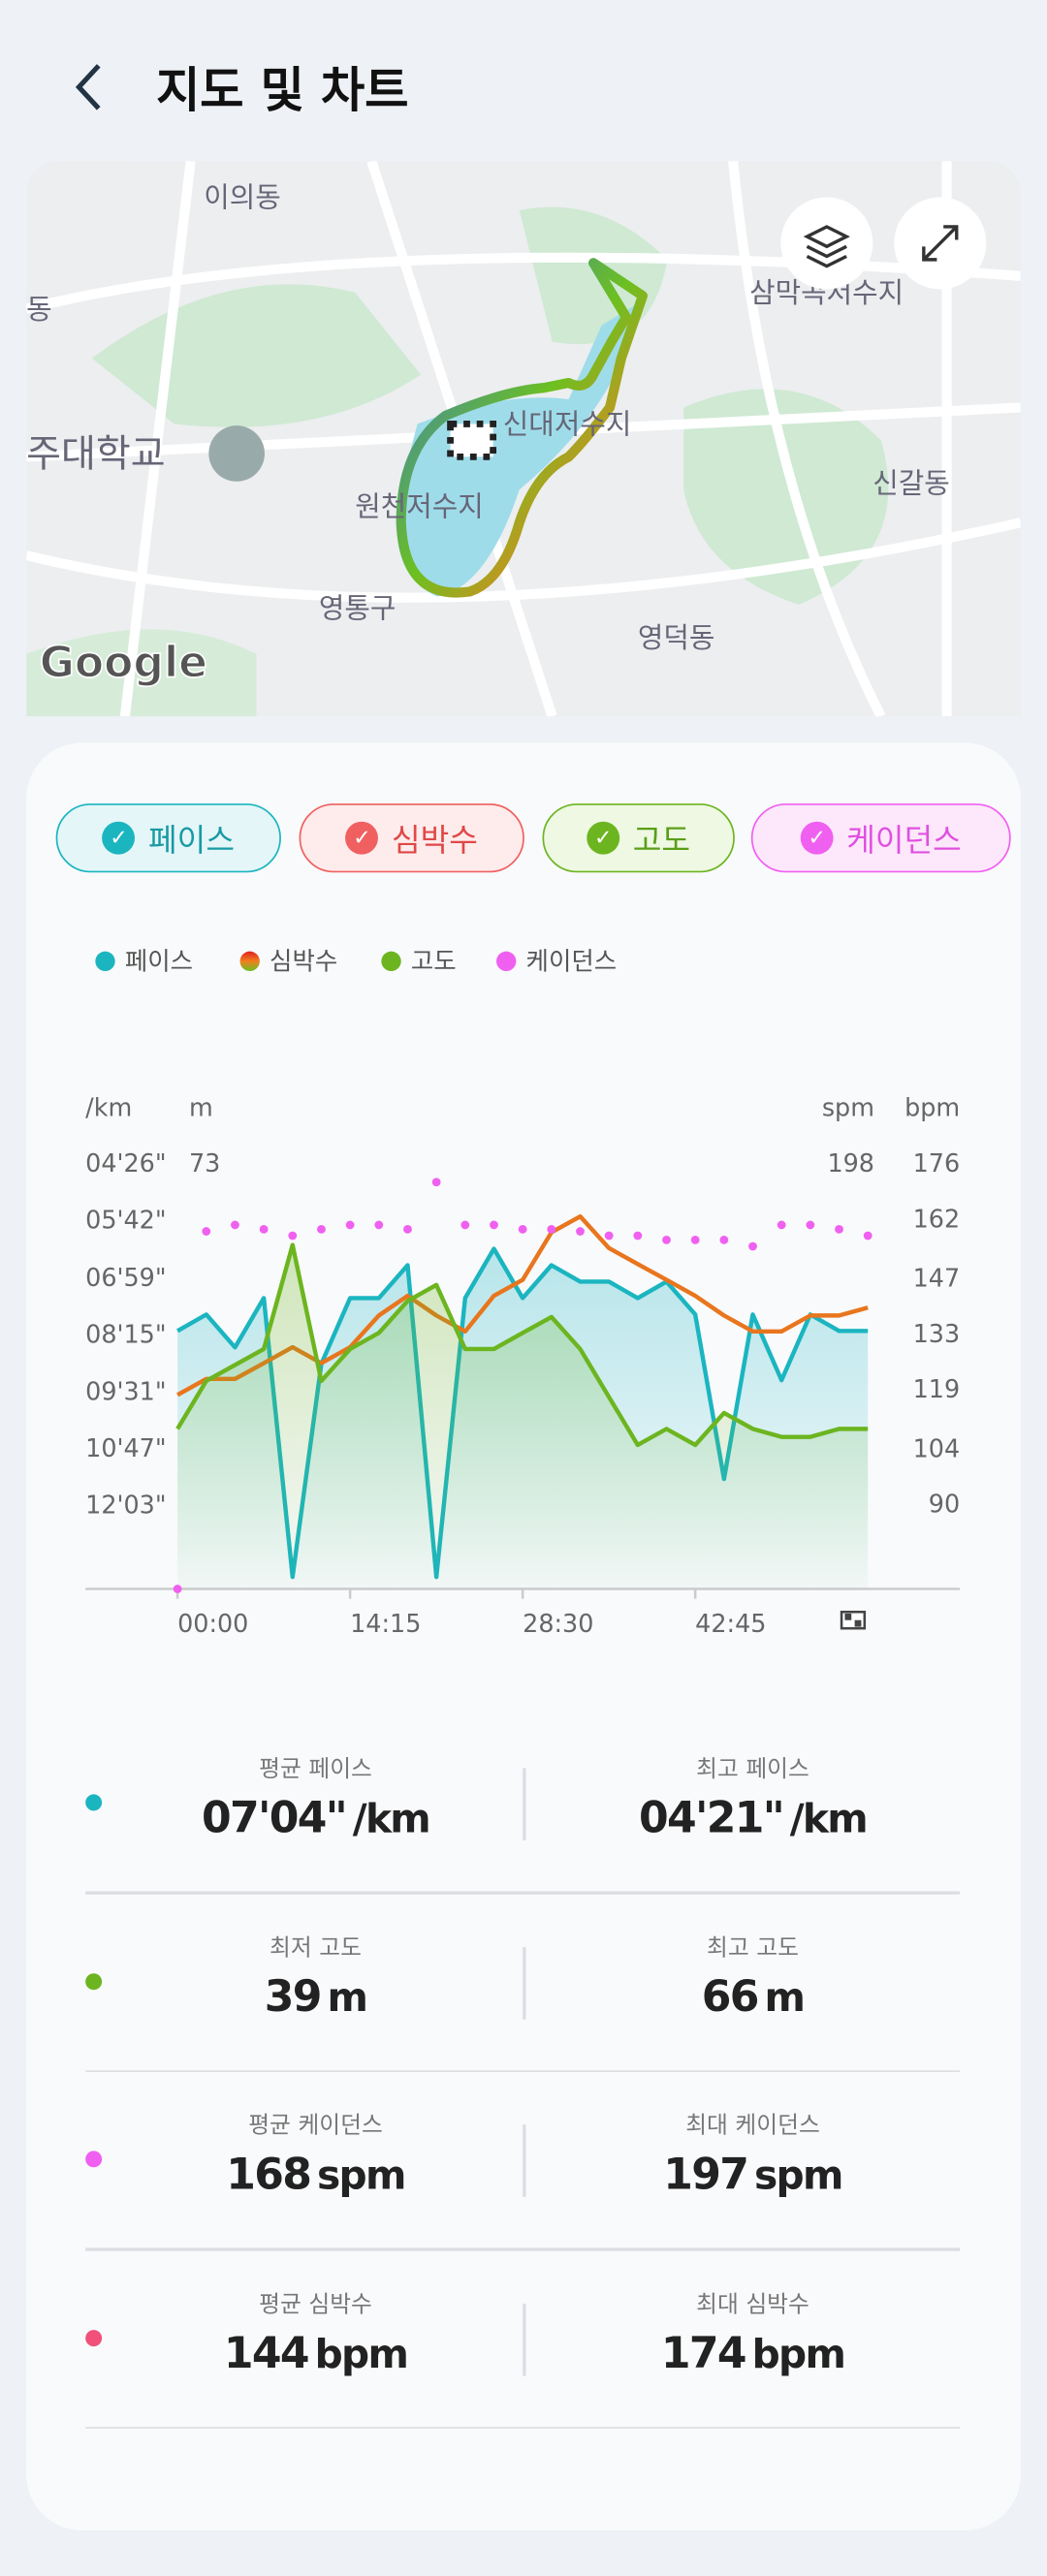  I want to click on stat-unit: spm, so click(798, 2175).